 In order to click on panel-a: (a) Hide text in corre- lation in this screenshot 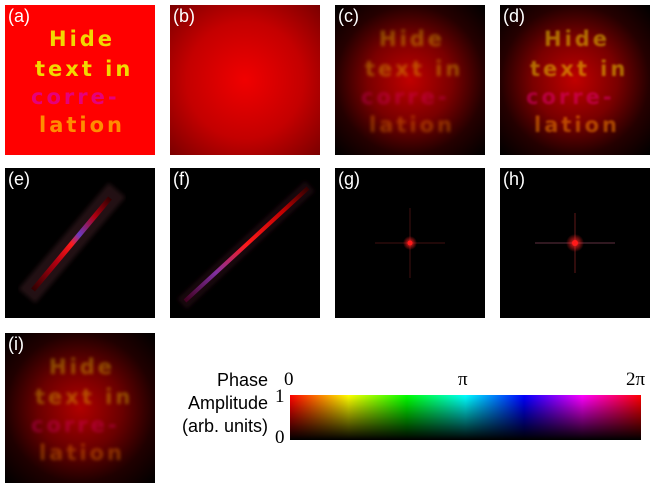, I will do `click(80, 80)`.